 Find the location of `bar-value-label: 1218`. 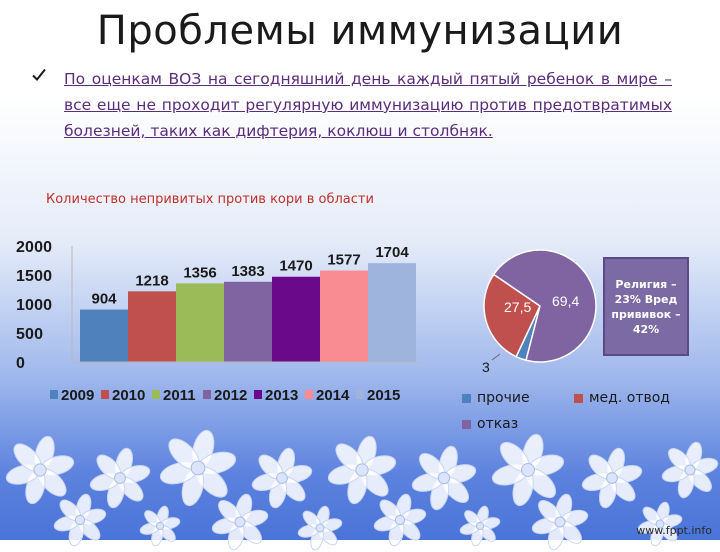

bar-value-label: 1218 is located at coordinates (151, 280).